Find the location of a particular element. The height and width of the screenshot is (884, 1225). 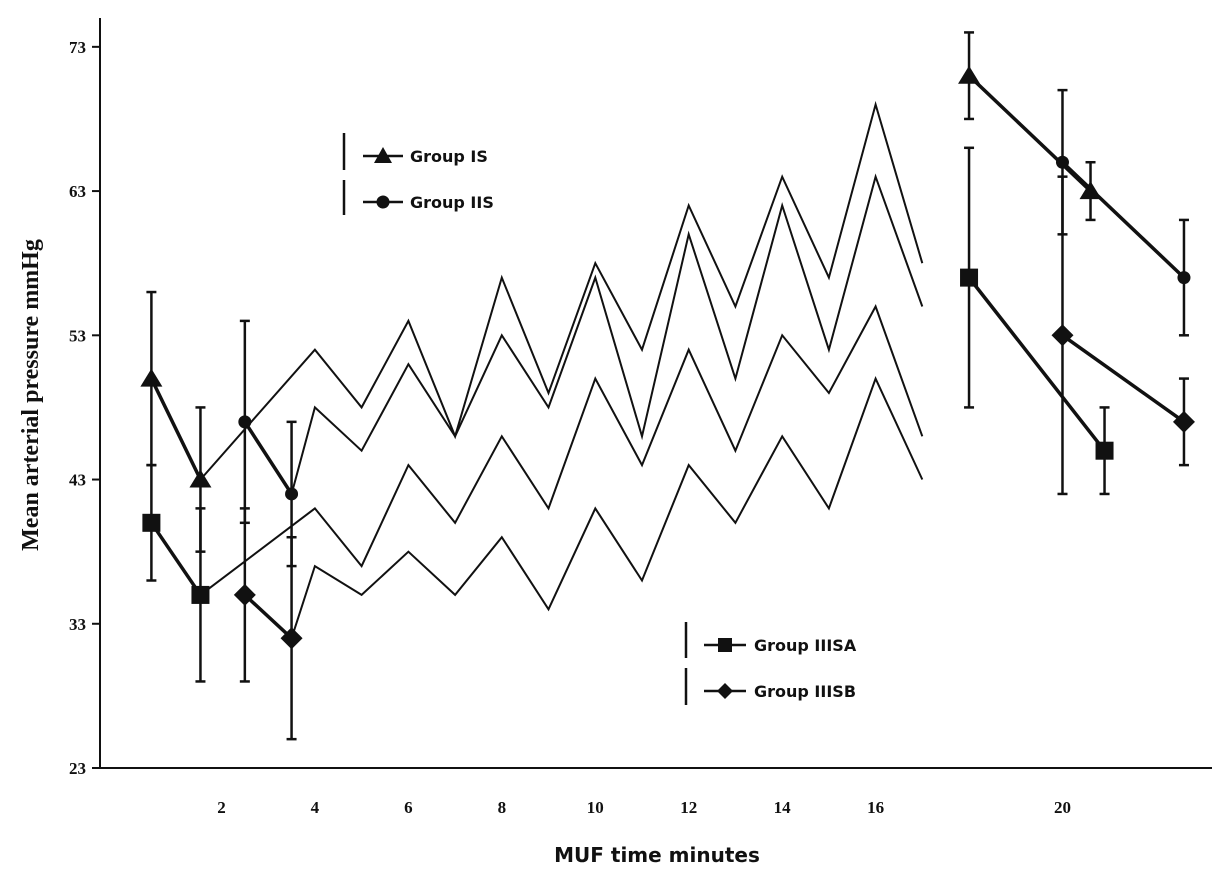

x-axis-title: MUF time minutes is located at coordinates (657, 855).